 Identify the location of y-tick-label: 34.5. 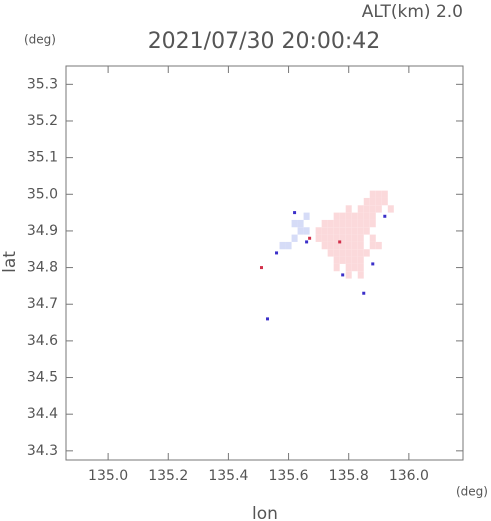
(42, 378).